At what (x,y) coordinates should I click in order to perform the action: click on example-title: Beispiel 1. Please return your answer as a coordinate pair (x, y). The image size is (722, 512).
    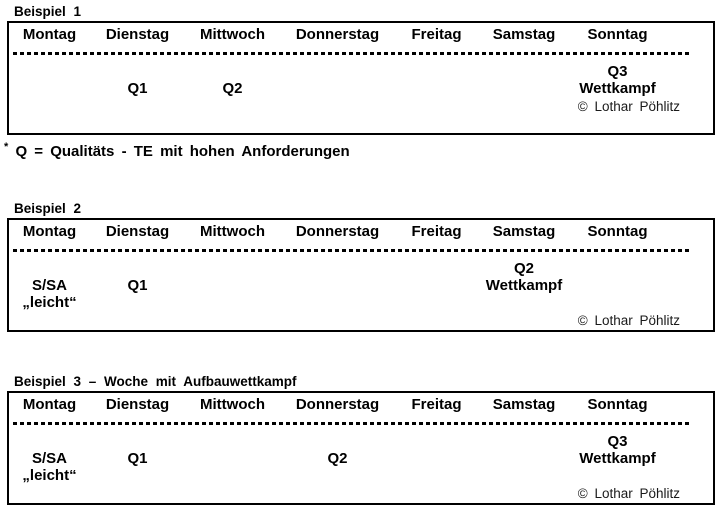
    Looking at the image, I should click on (48, 11).